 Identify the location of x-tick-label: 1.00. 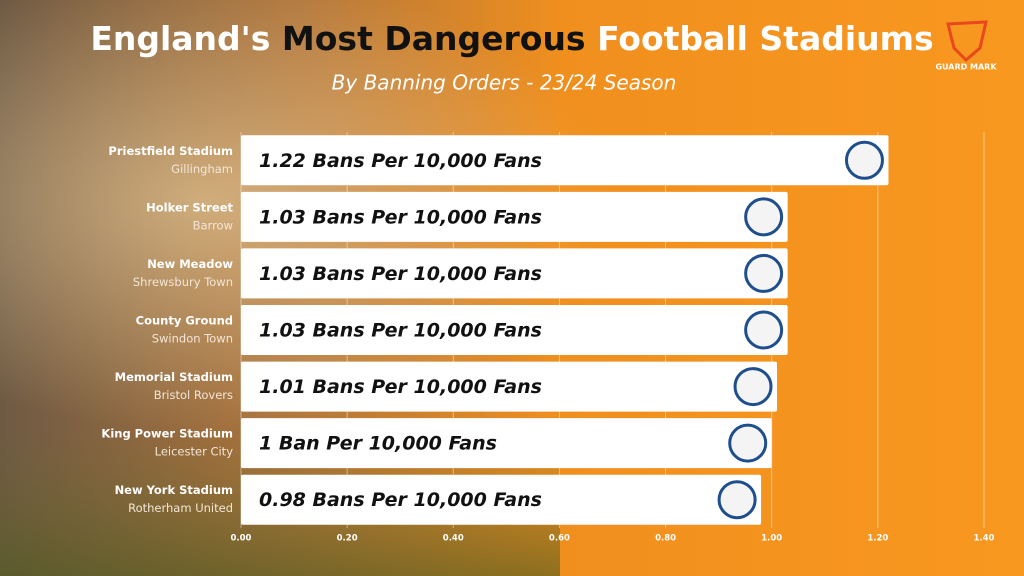
(771, 539).